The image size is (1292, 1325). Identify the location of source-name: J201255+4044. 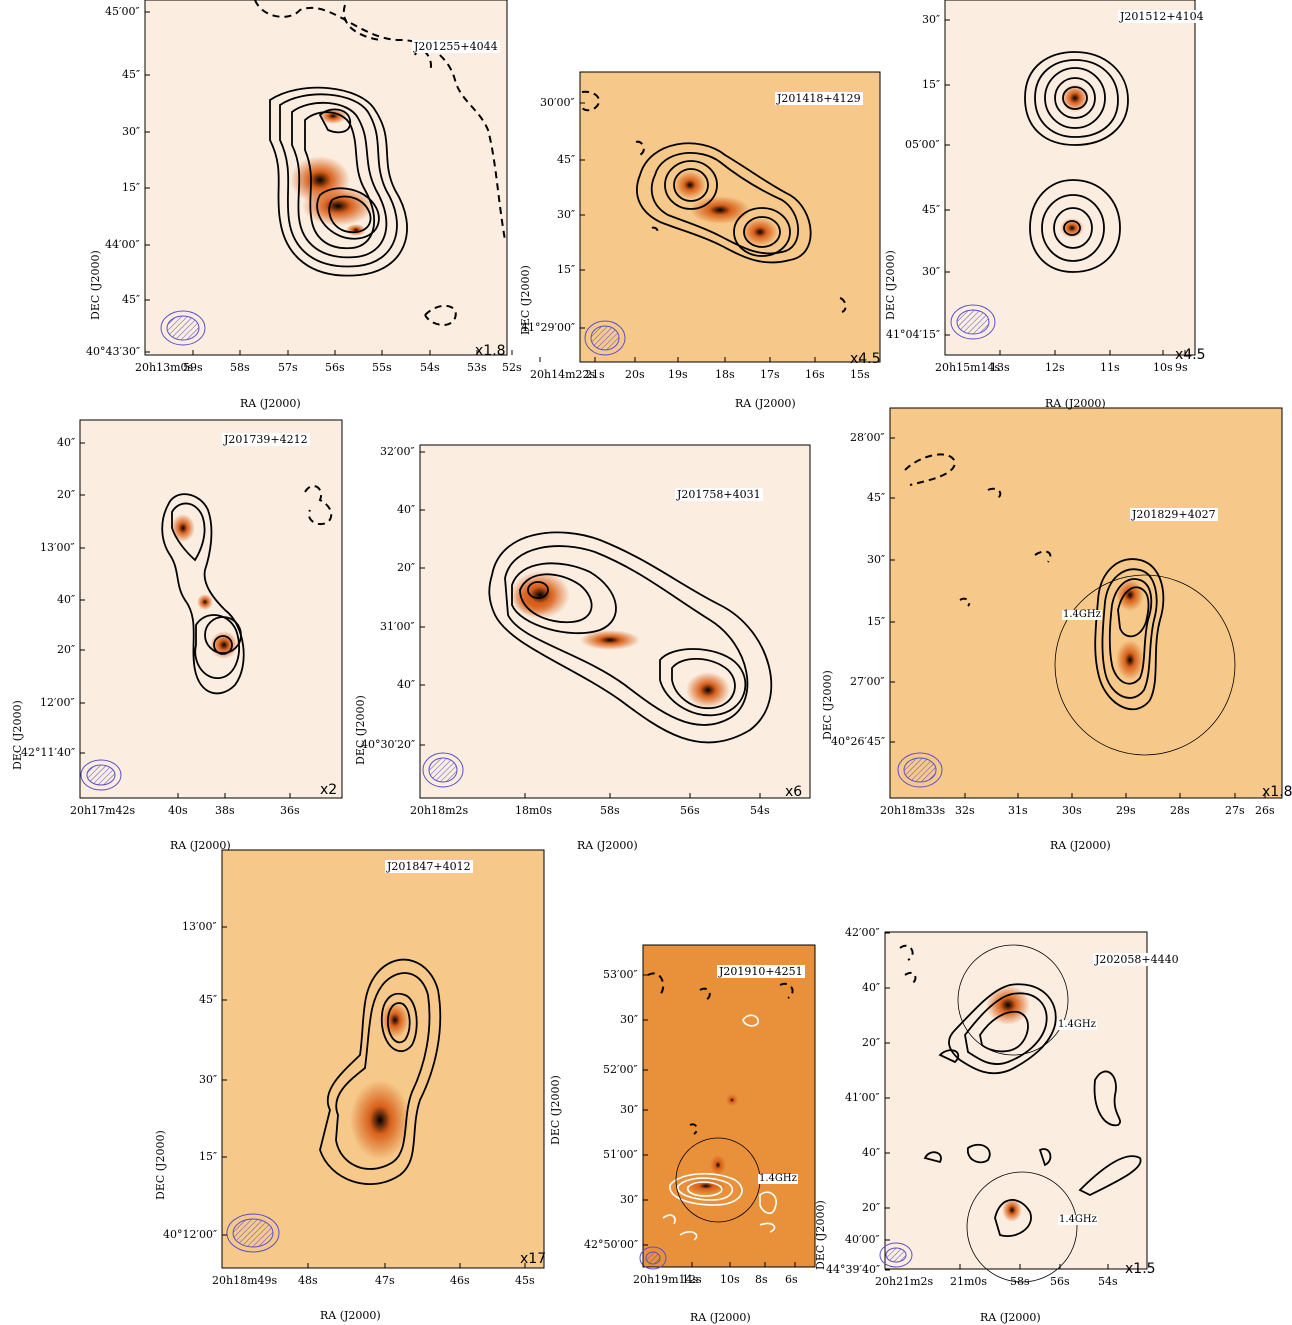
(456, 46).